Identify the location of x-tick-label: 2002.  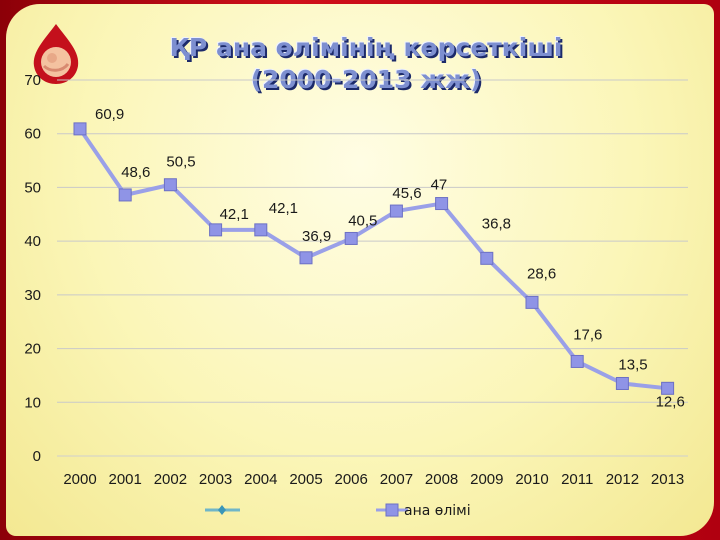
(170, 479).